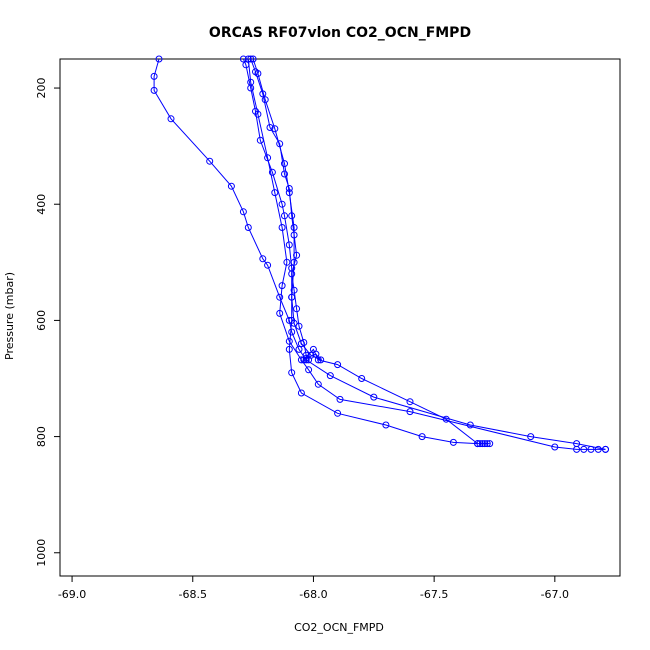  Describe the element at coordinates (41, 320) in the screenshot. I see `y-tick-label: 600` at that location.